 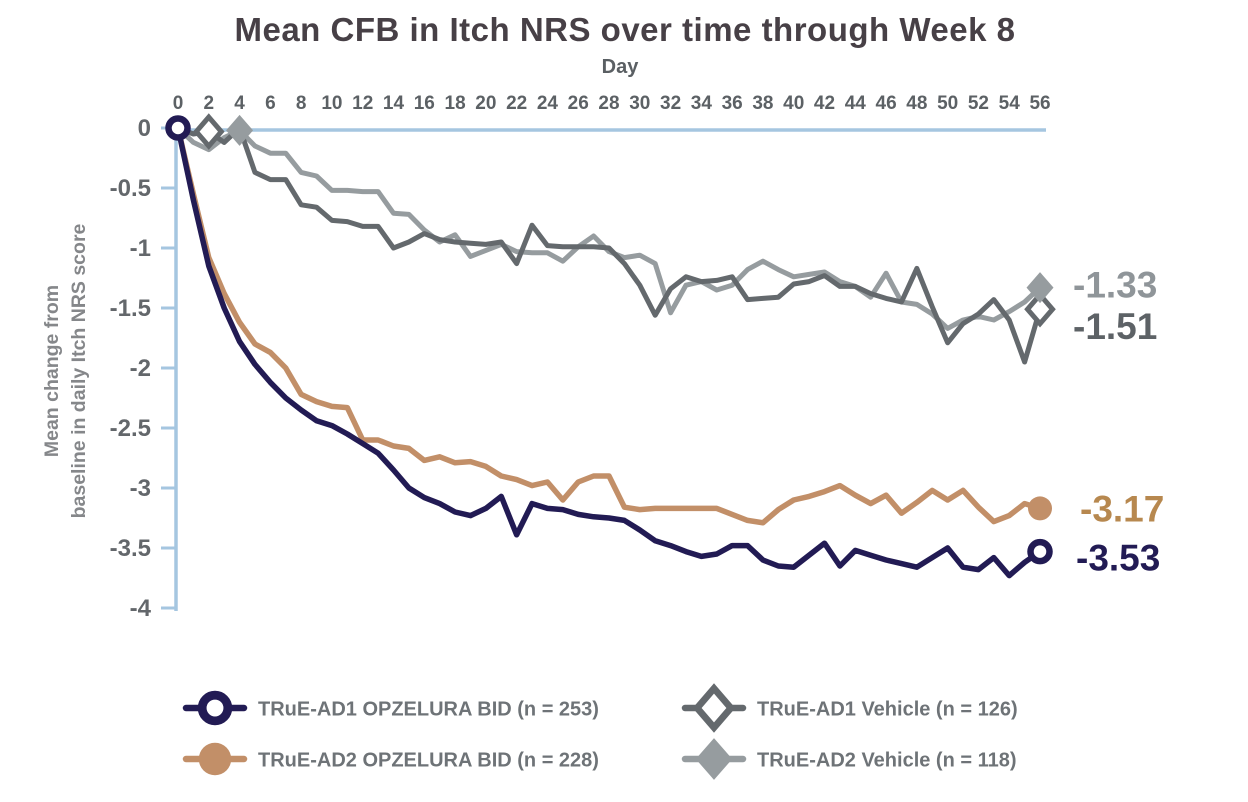 I want to click on x-tick-label: 10, so click(x=331, y=103).